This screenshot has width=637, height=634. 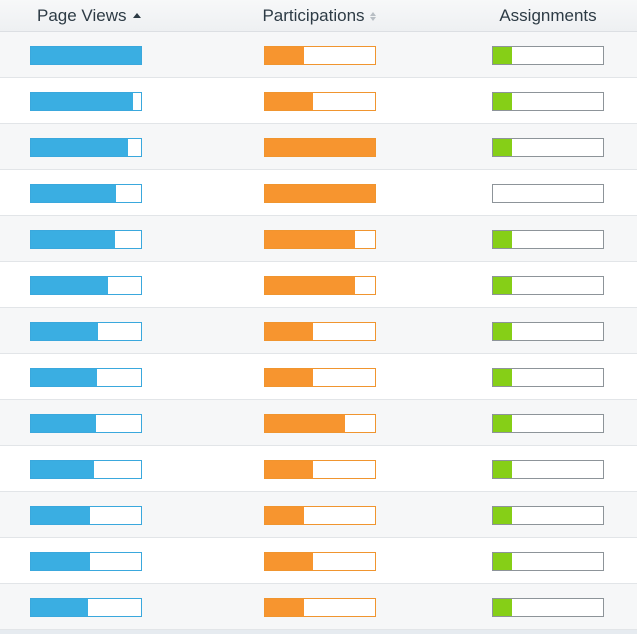 I want to click on participations-header-label: Participations, so click(x=313, y=15).